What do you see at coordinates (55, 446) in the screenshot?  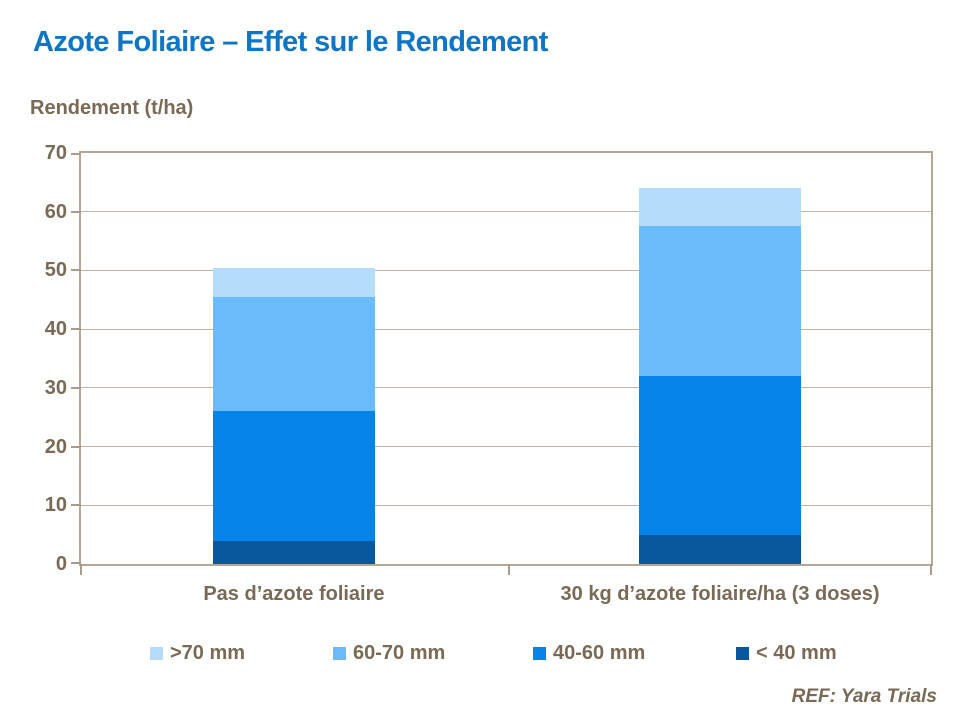 I see `y-tick-label: 20` at bounding box center [55, 446].